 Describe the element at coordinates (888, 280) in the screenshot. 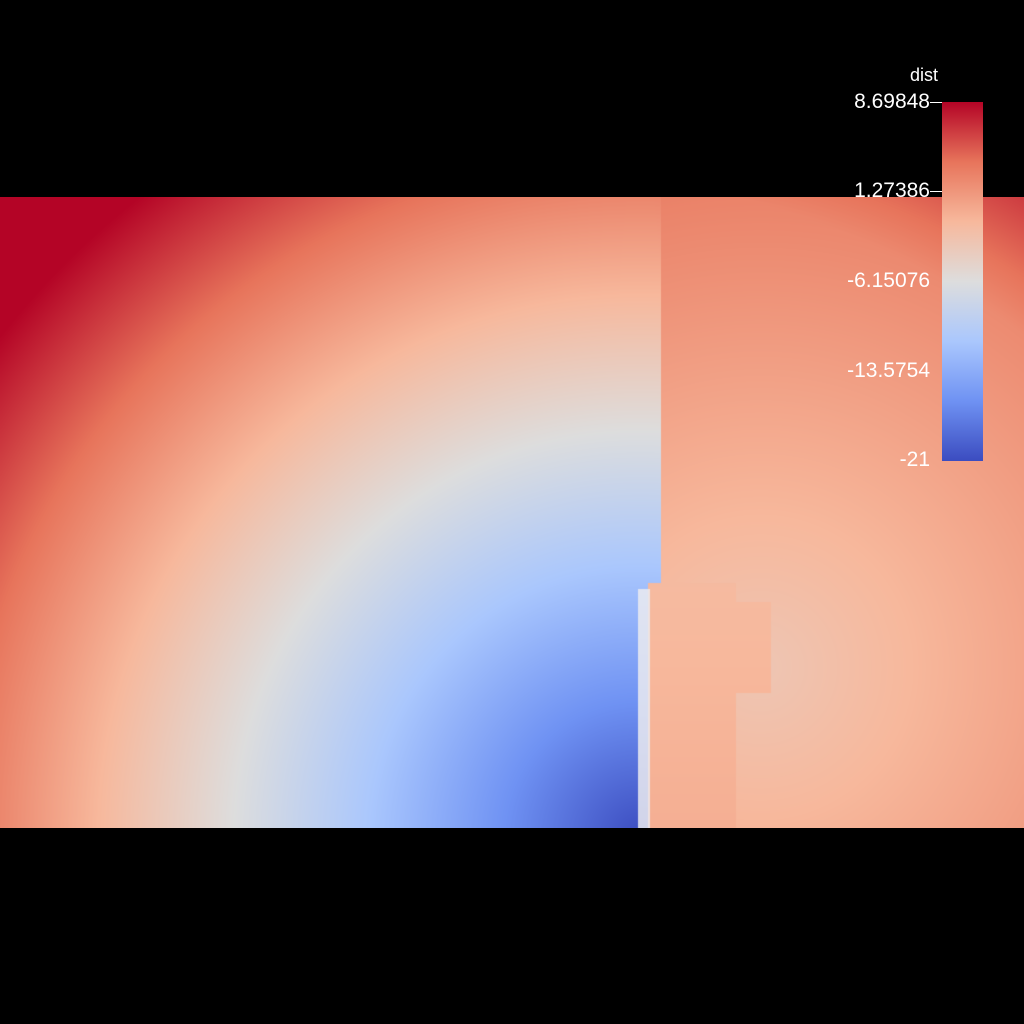

I see `legend-tick-label: -6.15076` at that location.